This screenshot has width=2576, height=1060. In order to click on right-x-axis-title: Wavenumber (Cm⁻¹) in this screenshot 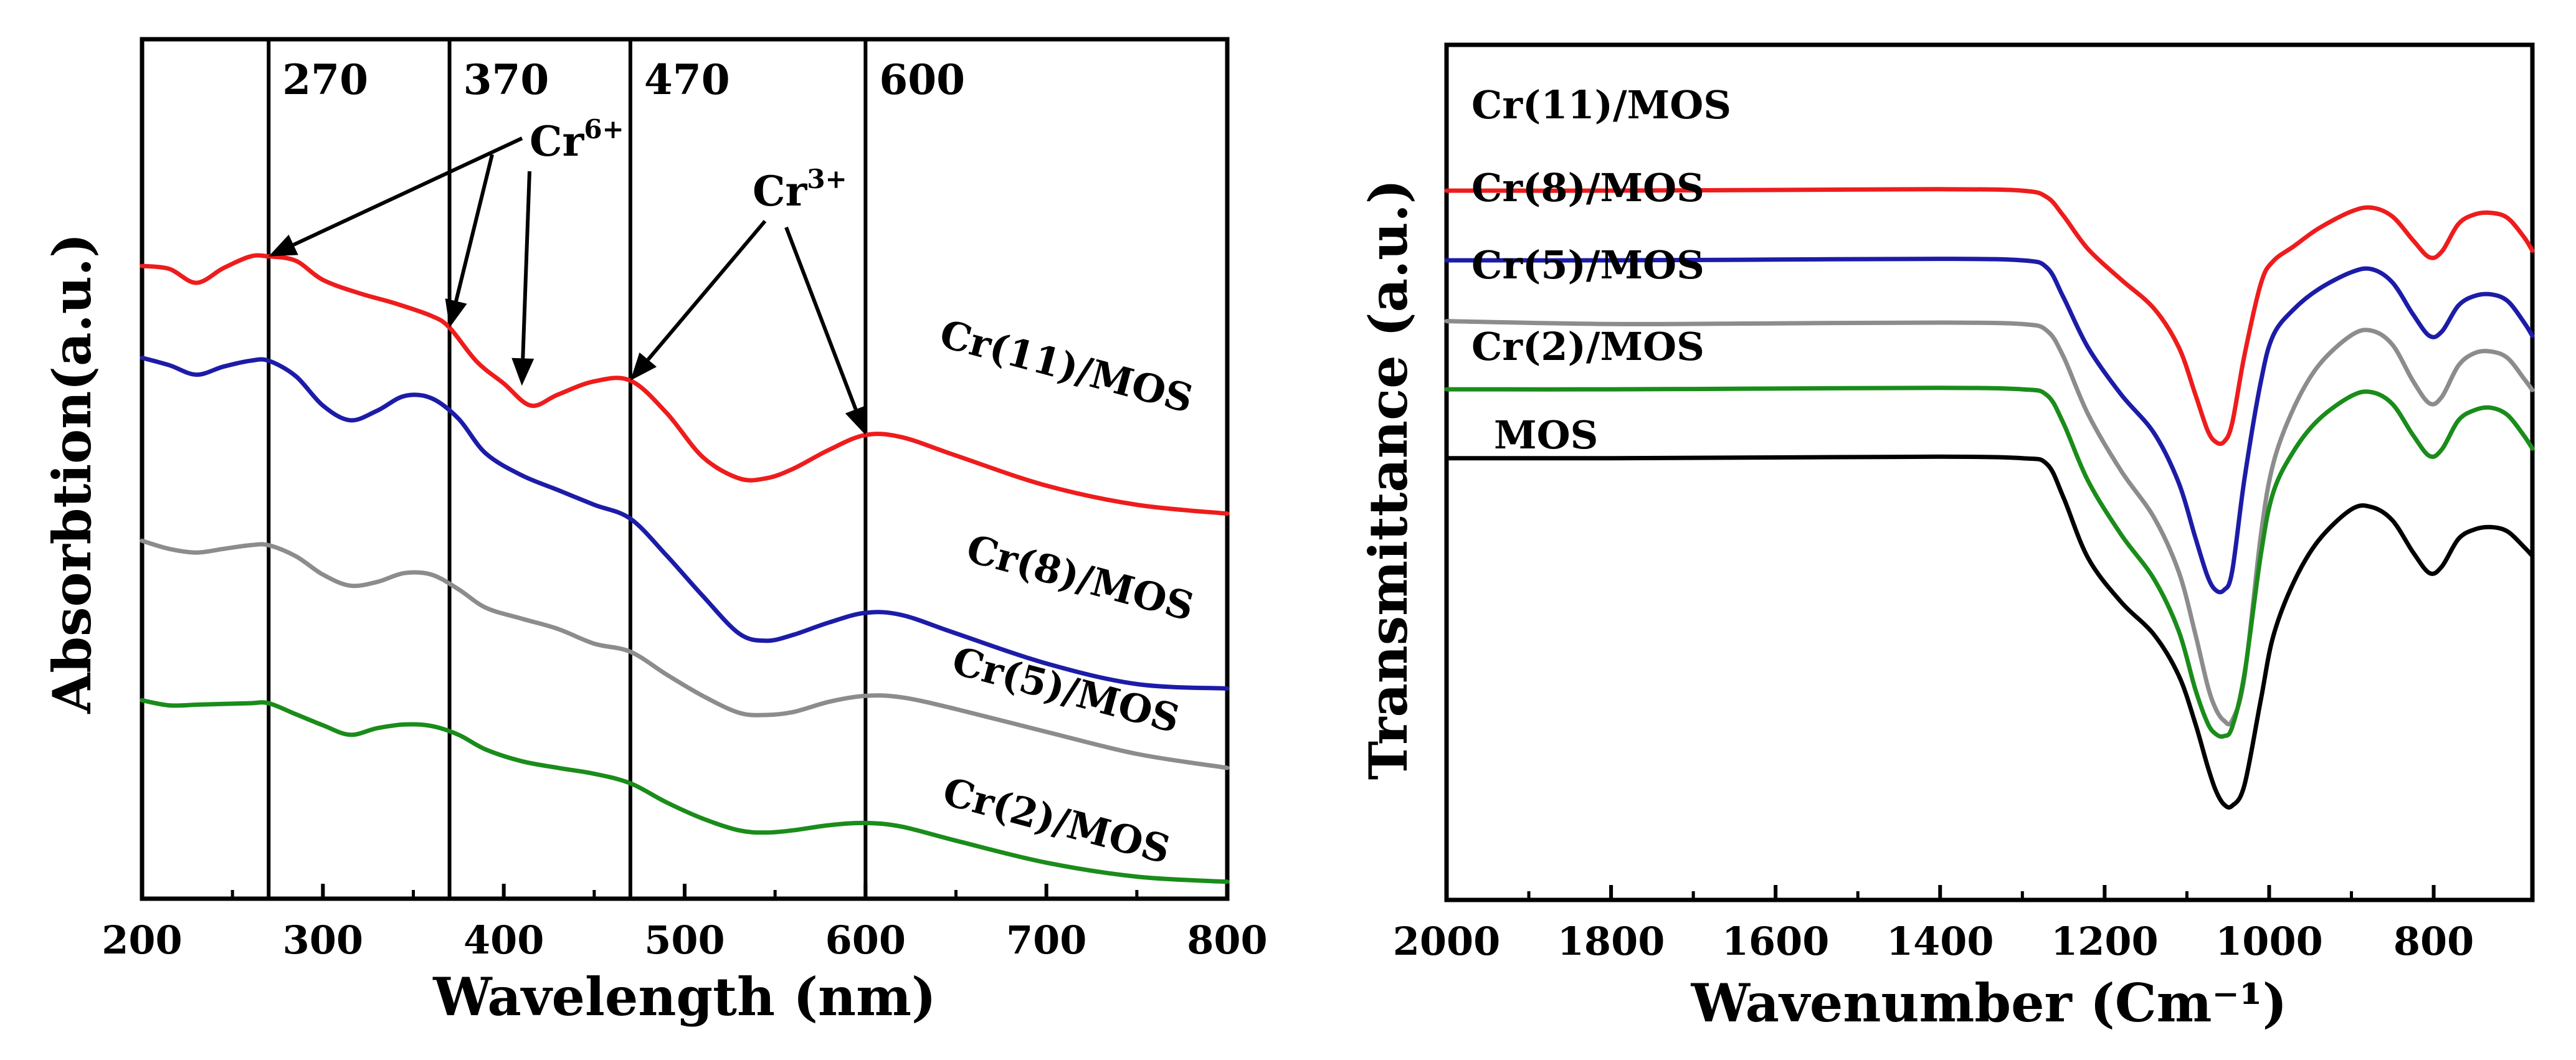, I will do `click(1989, 1003)`.